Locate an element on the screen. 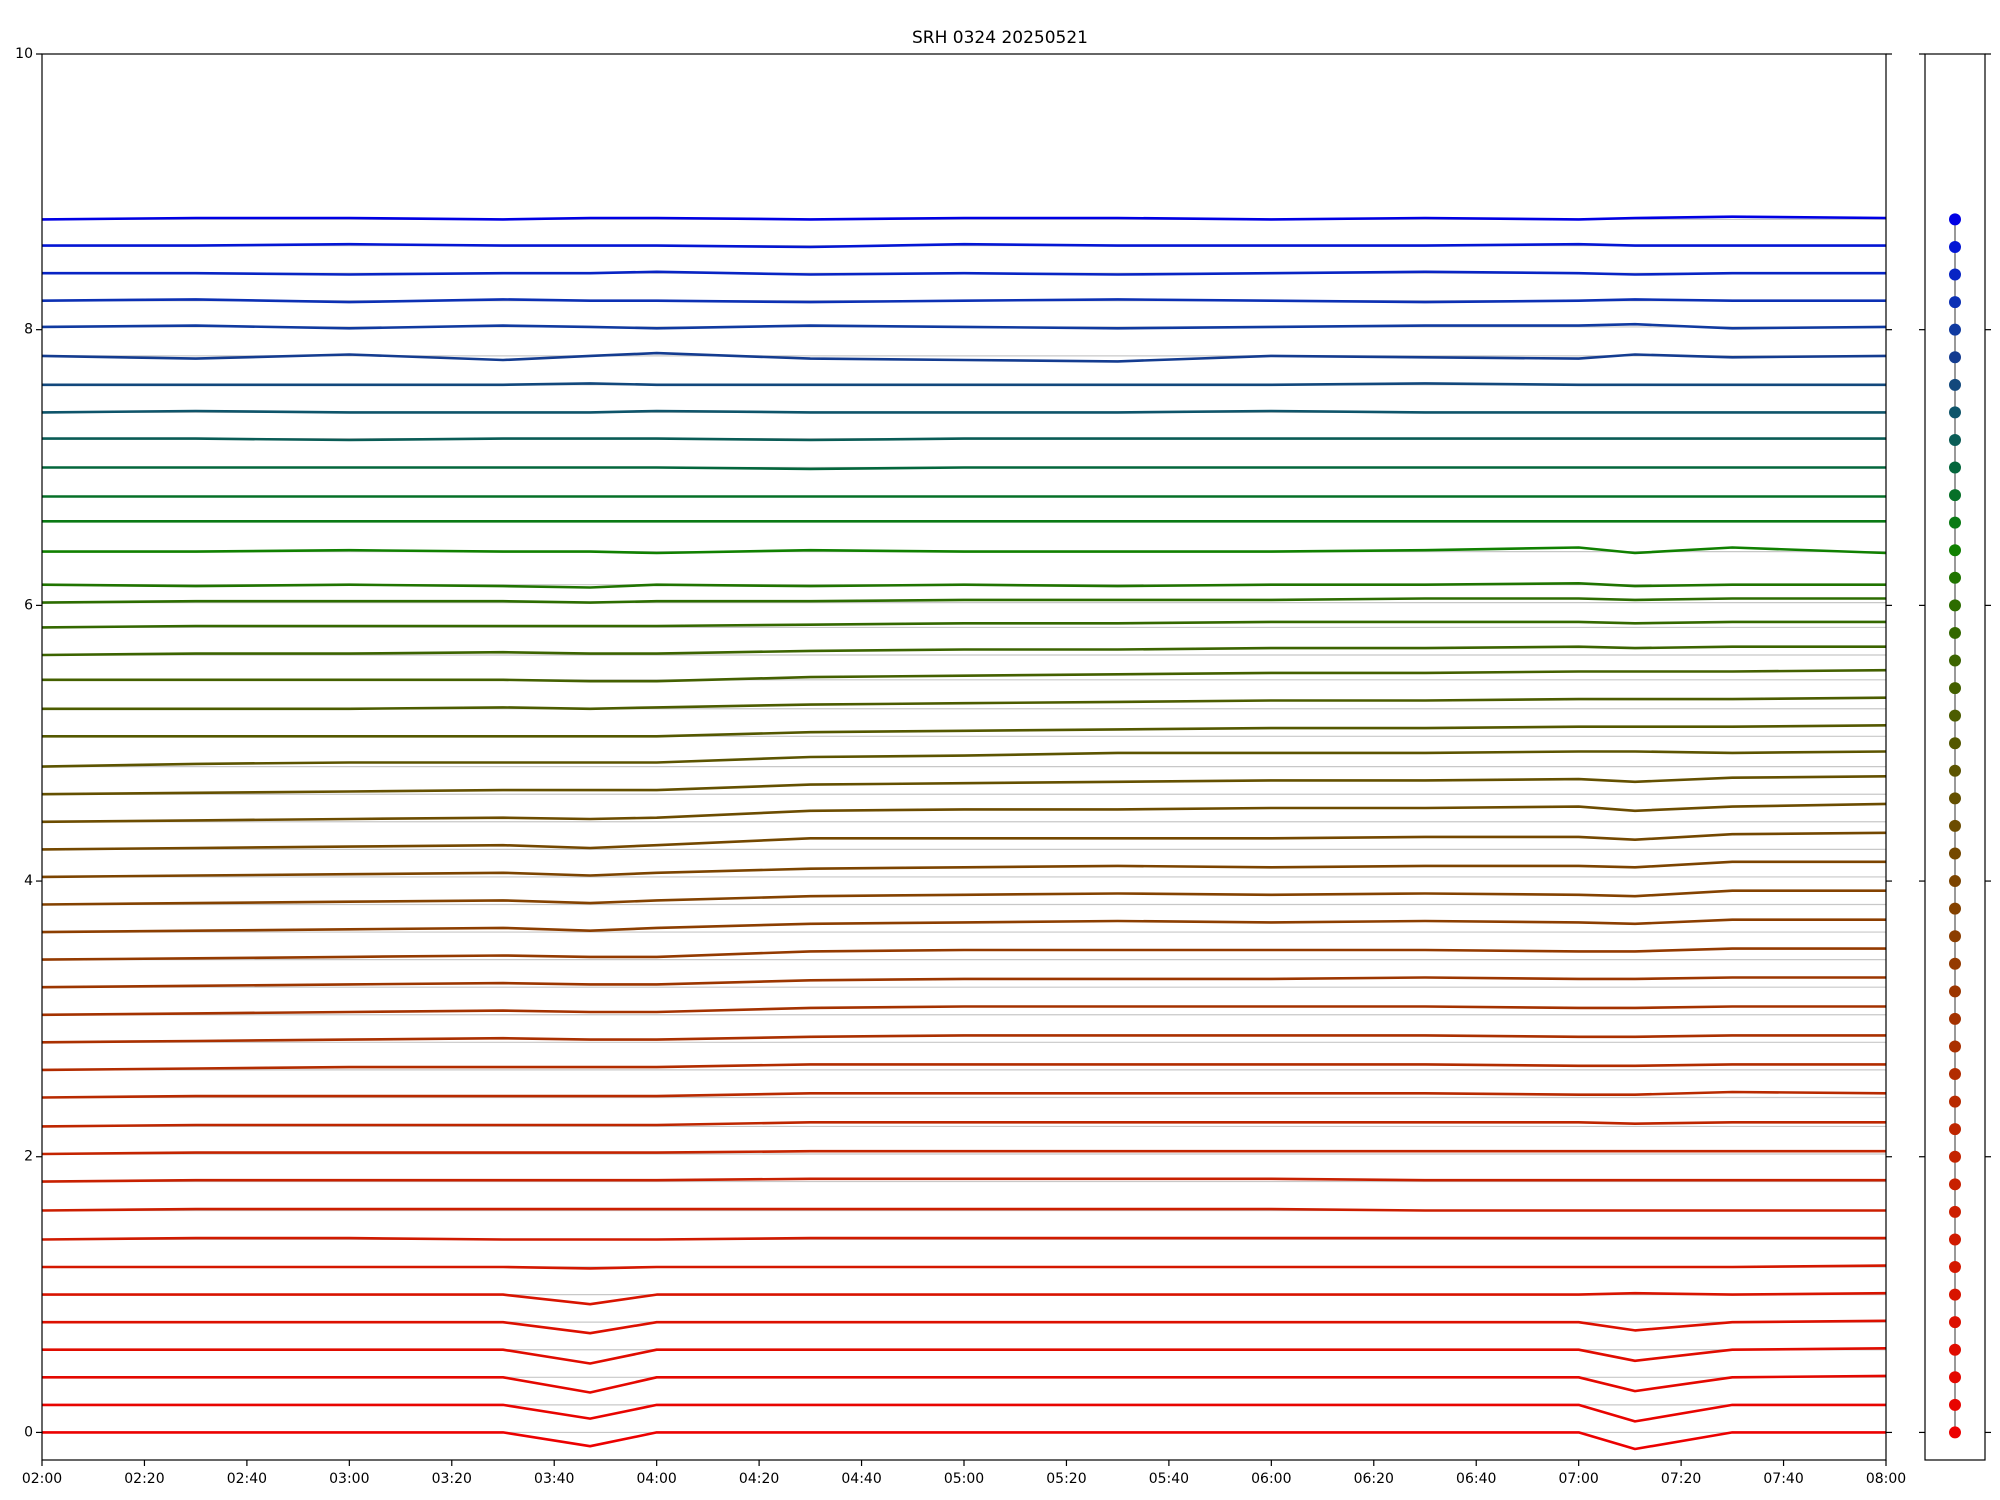  x-tick-label: 07:20 is located at coordinates (1681, 1479).